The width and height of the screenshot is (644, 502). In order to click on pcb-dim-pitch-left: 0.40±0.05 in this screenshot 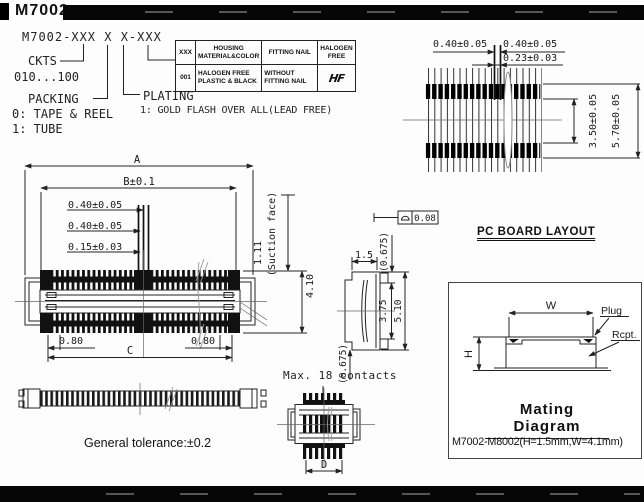, I will do `click(460, 44)`.